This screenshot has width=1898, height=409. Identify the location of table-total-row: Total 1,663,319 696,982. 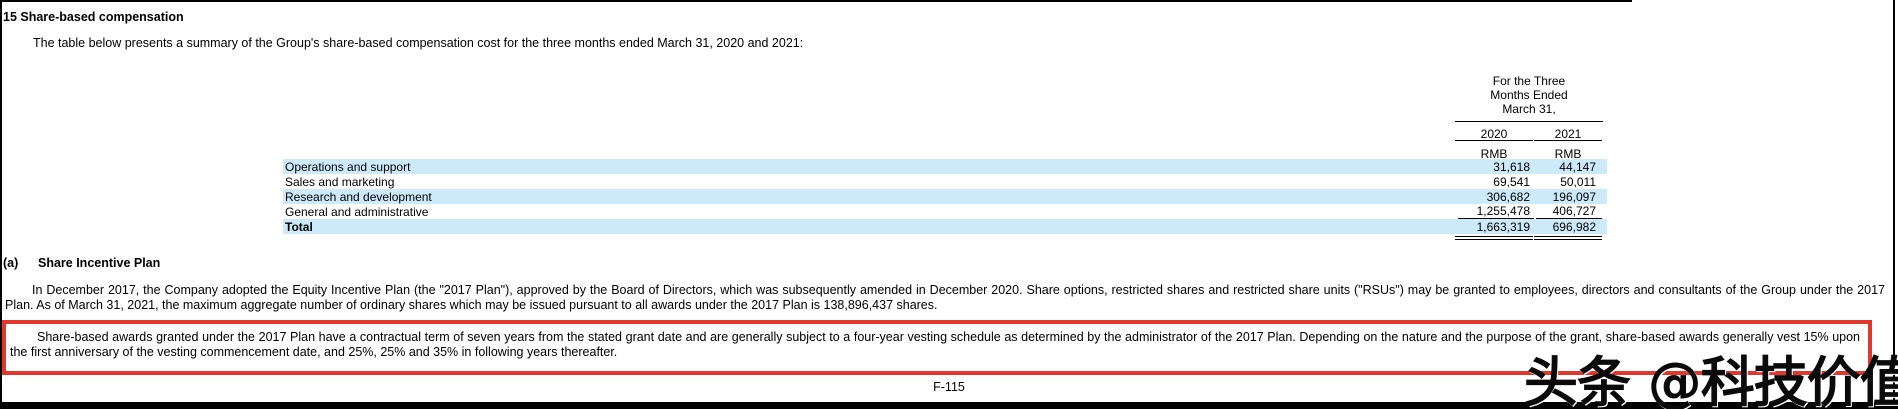
(945, 226).